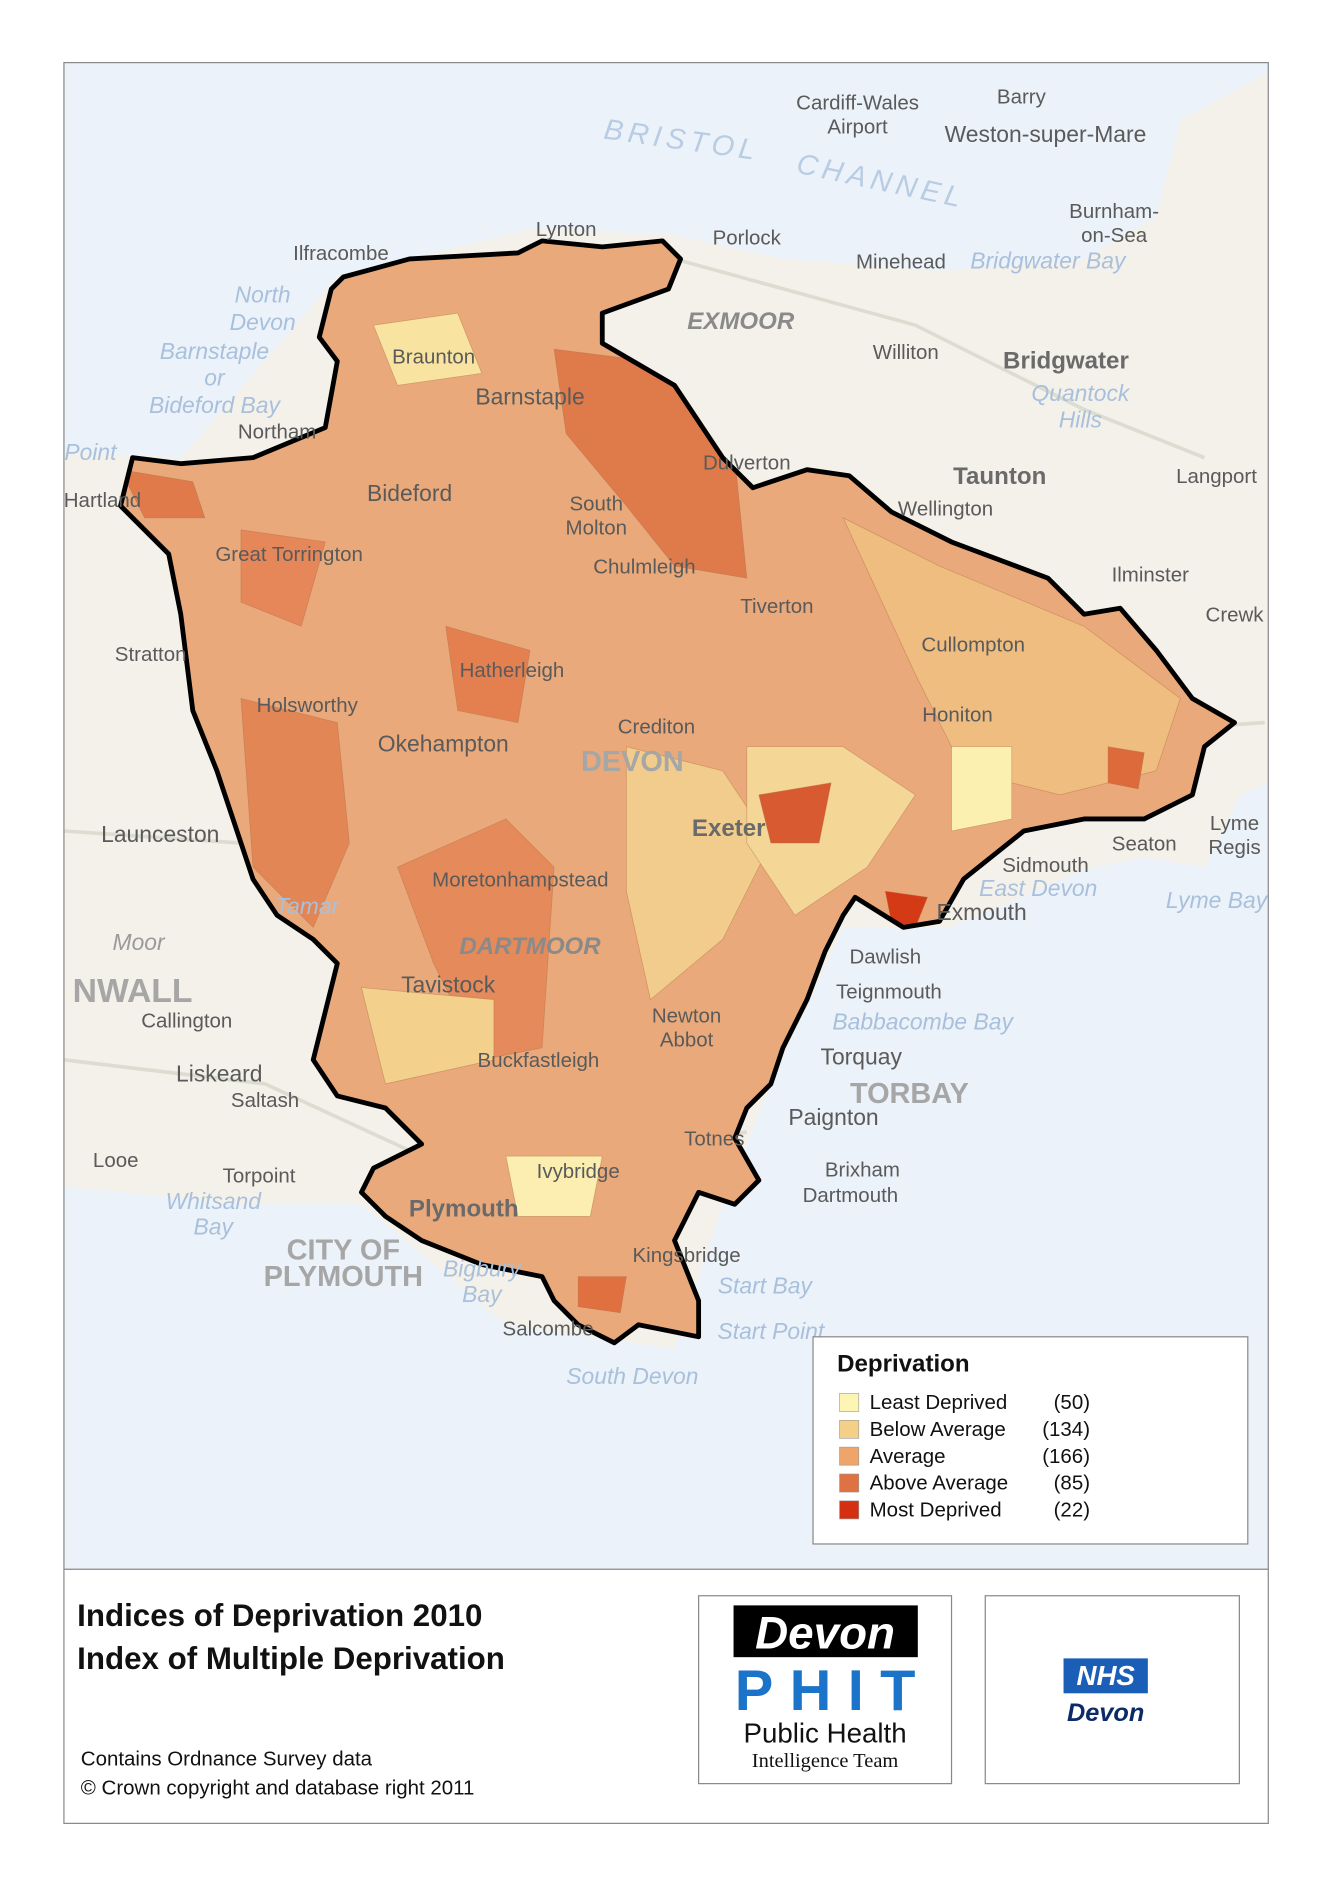  What do you see at coordinates (343, 1277) in the screenshot?
I see `svg-text: PLYMOUTH` at bounding box center [343, 1277].